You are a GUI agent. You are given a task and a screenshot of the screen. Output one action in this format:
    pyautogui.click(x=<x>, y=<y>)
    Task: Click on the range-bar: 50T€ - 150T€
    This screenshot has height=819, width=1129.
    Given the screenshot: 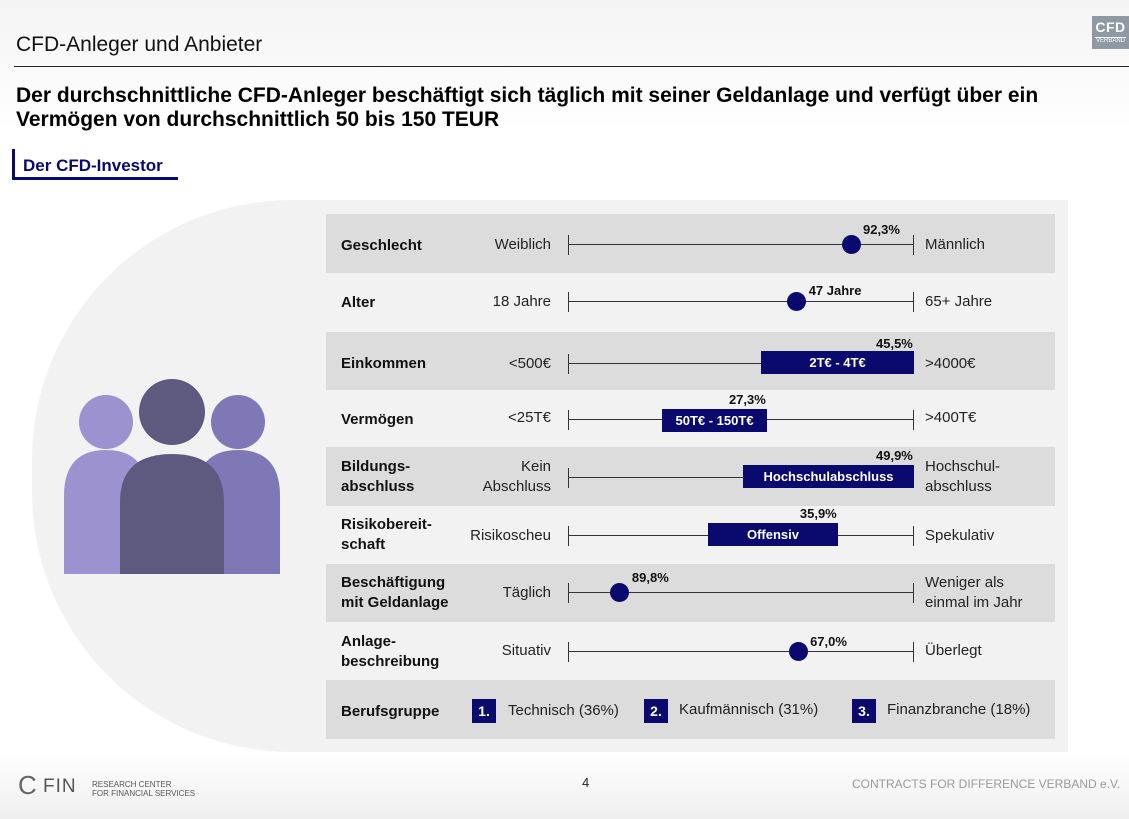 What is the action you would take?
    pyautogui.click(x=714, y=420)
    